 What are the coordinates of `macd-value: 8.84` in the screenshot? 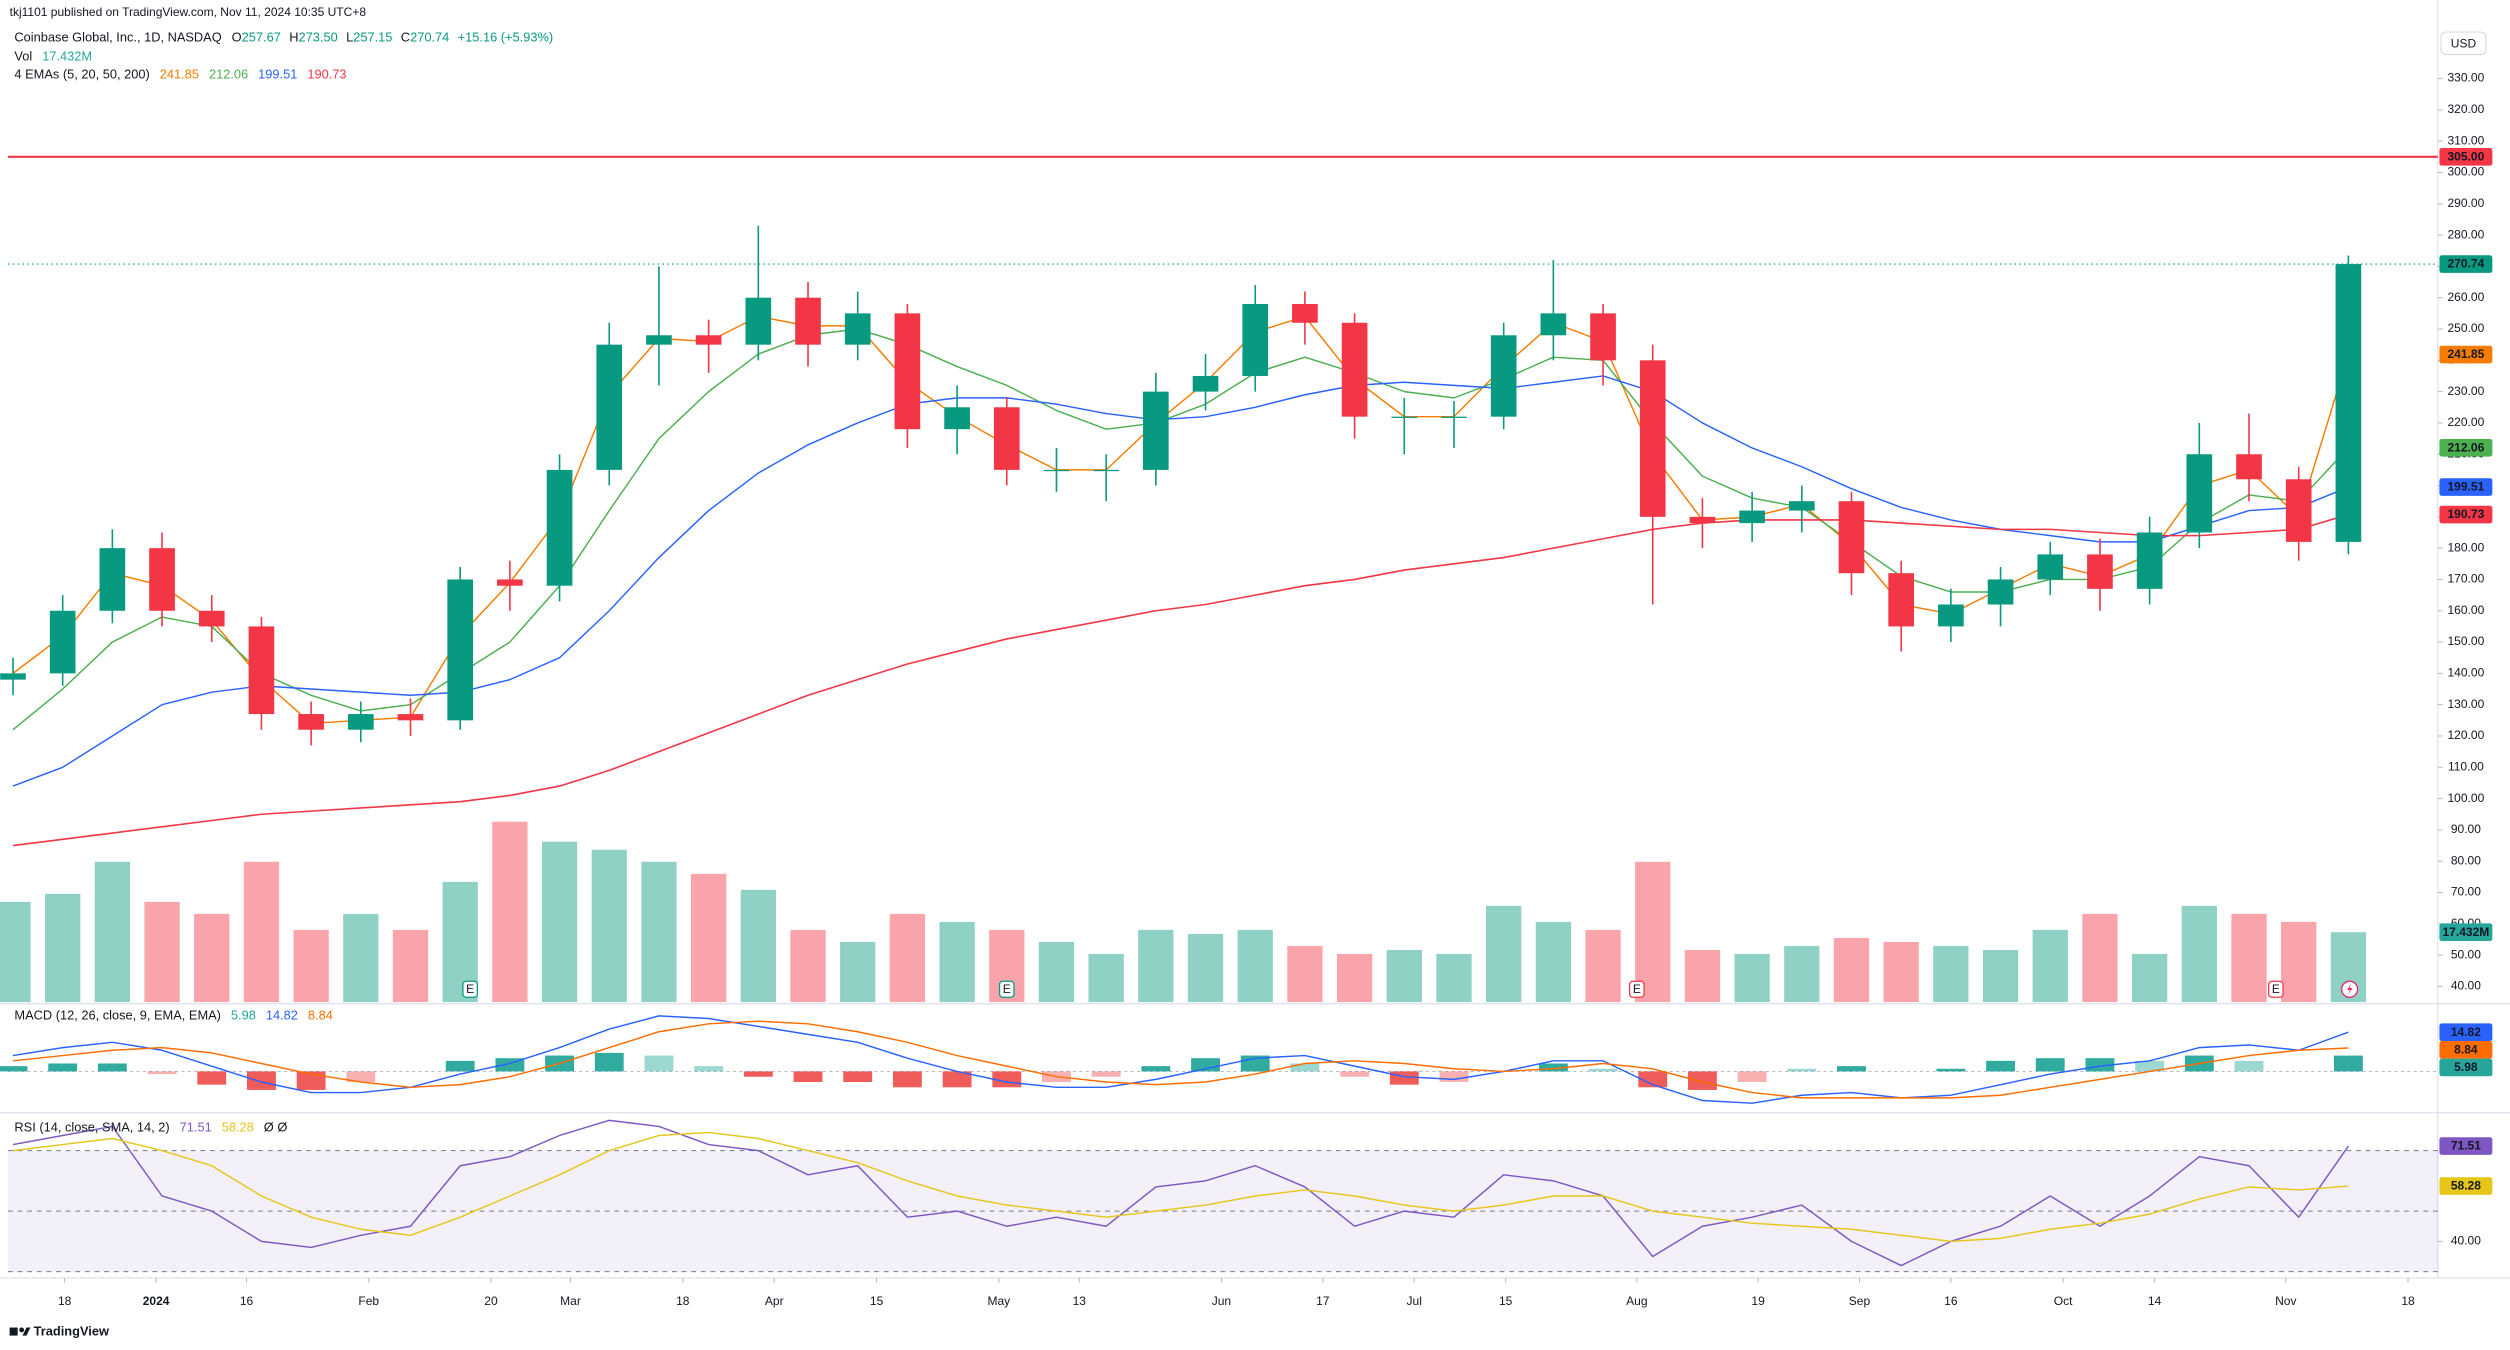 It's located at (320, 1015).